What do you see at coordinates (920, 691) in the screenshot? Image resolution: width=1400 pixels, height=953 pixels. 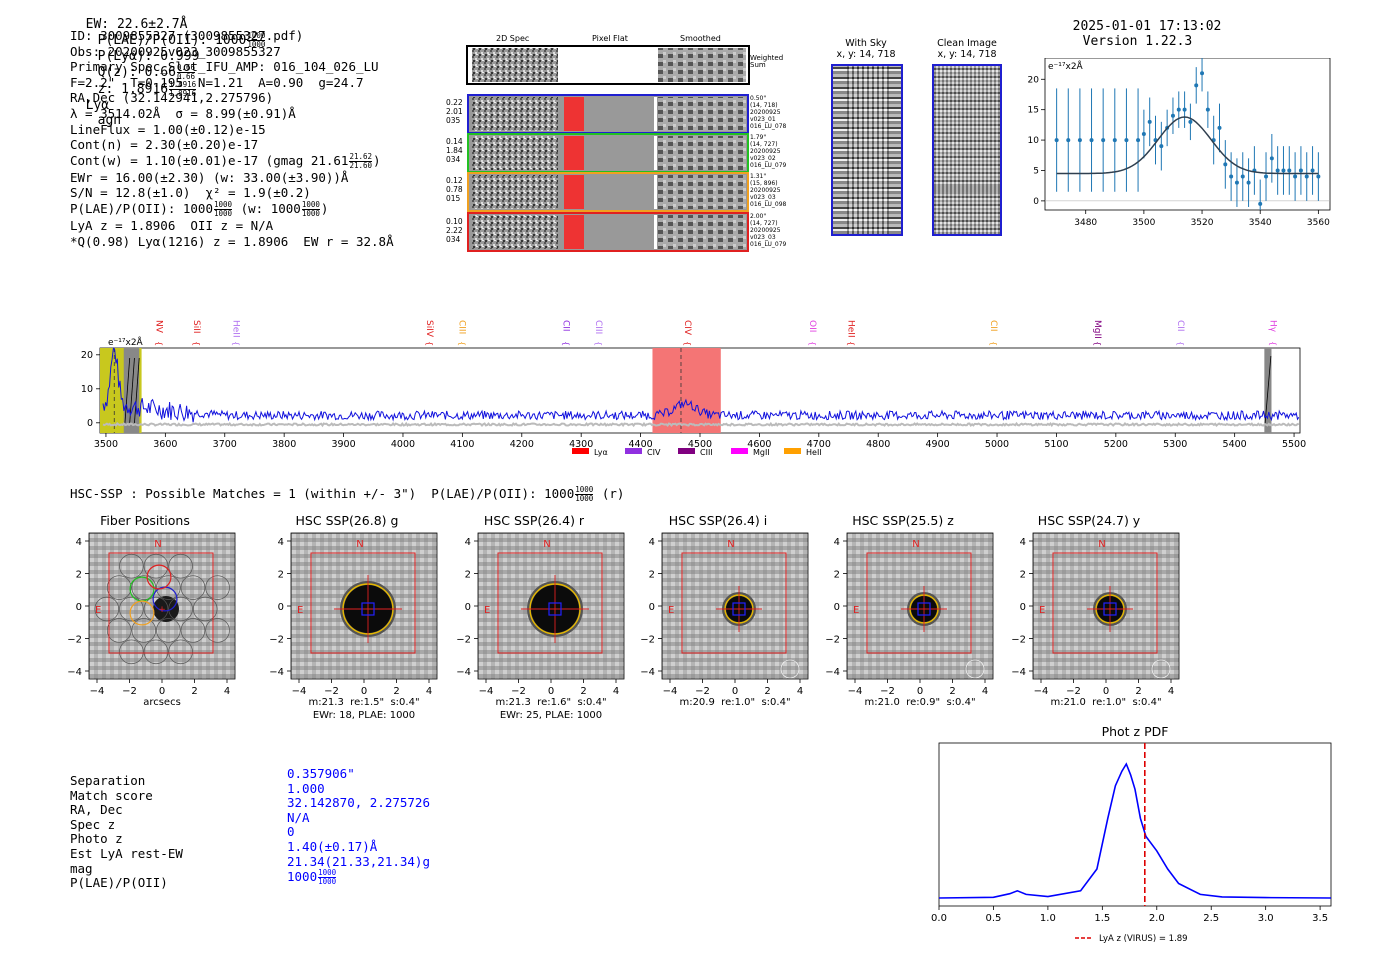 I see `stamp-xtick-label: 0` at bounding box center [920, 691].